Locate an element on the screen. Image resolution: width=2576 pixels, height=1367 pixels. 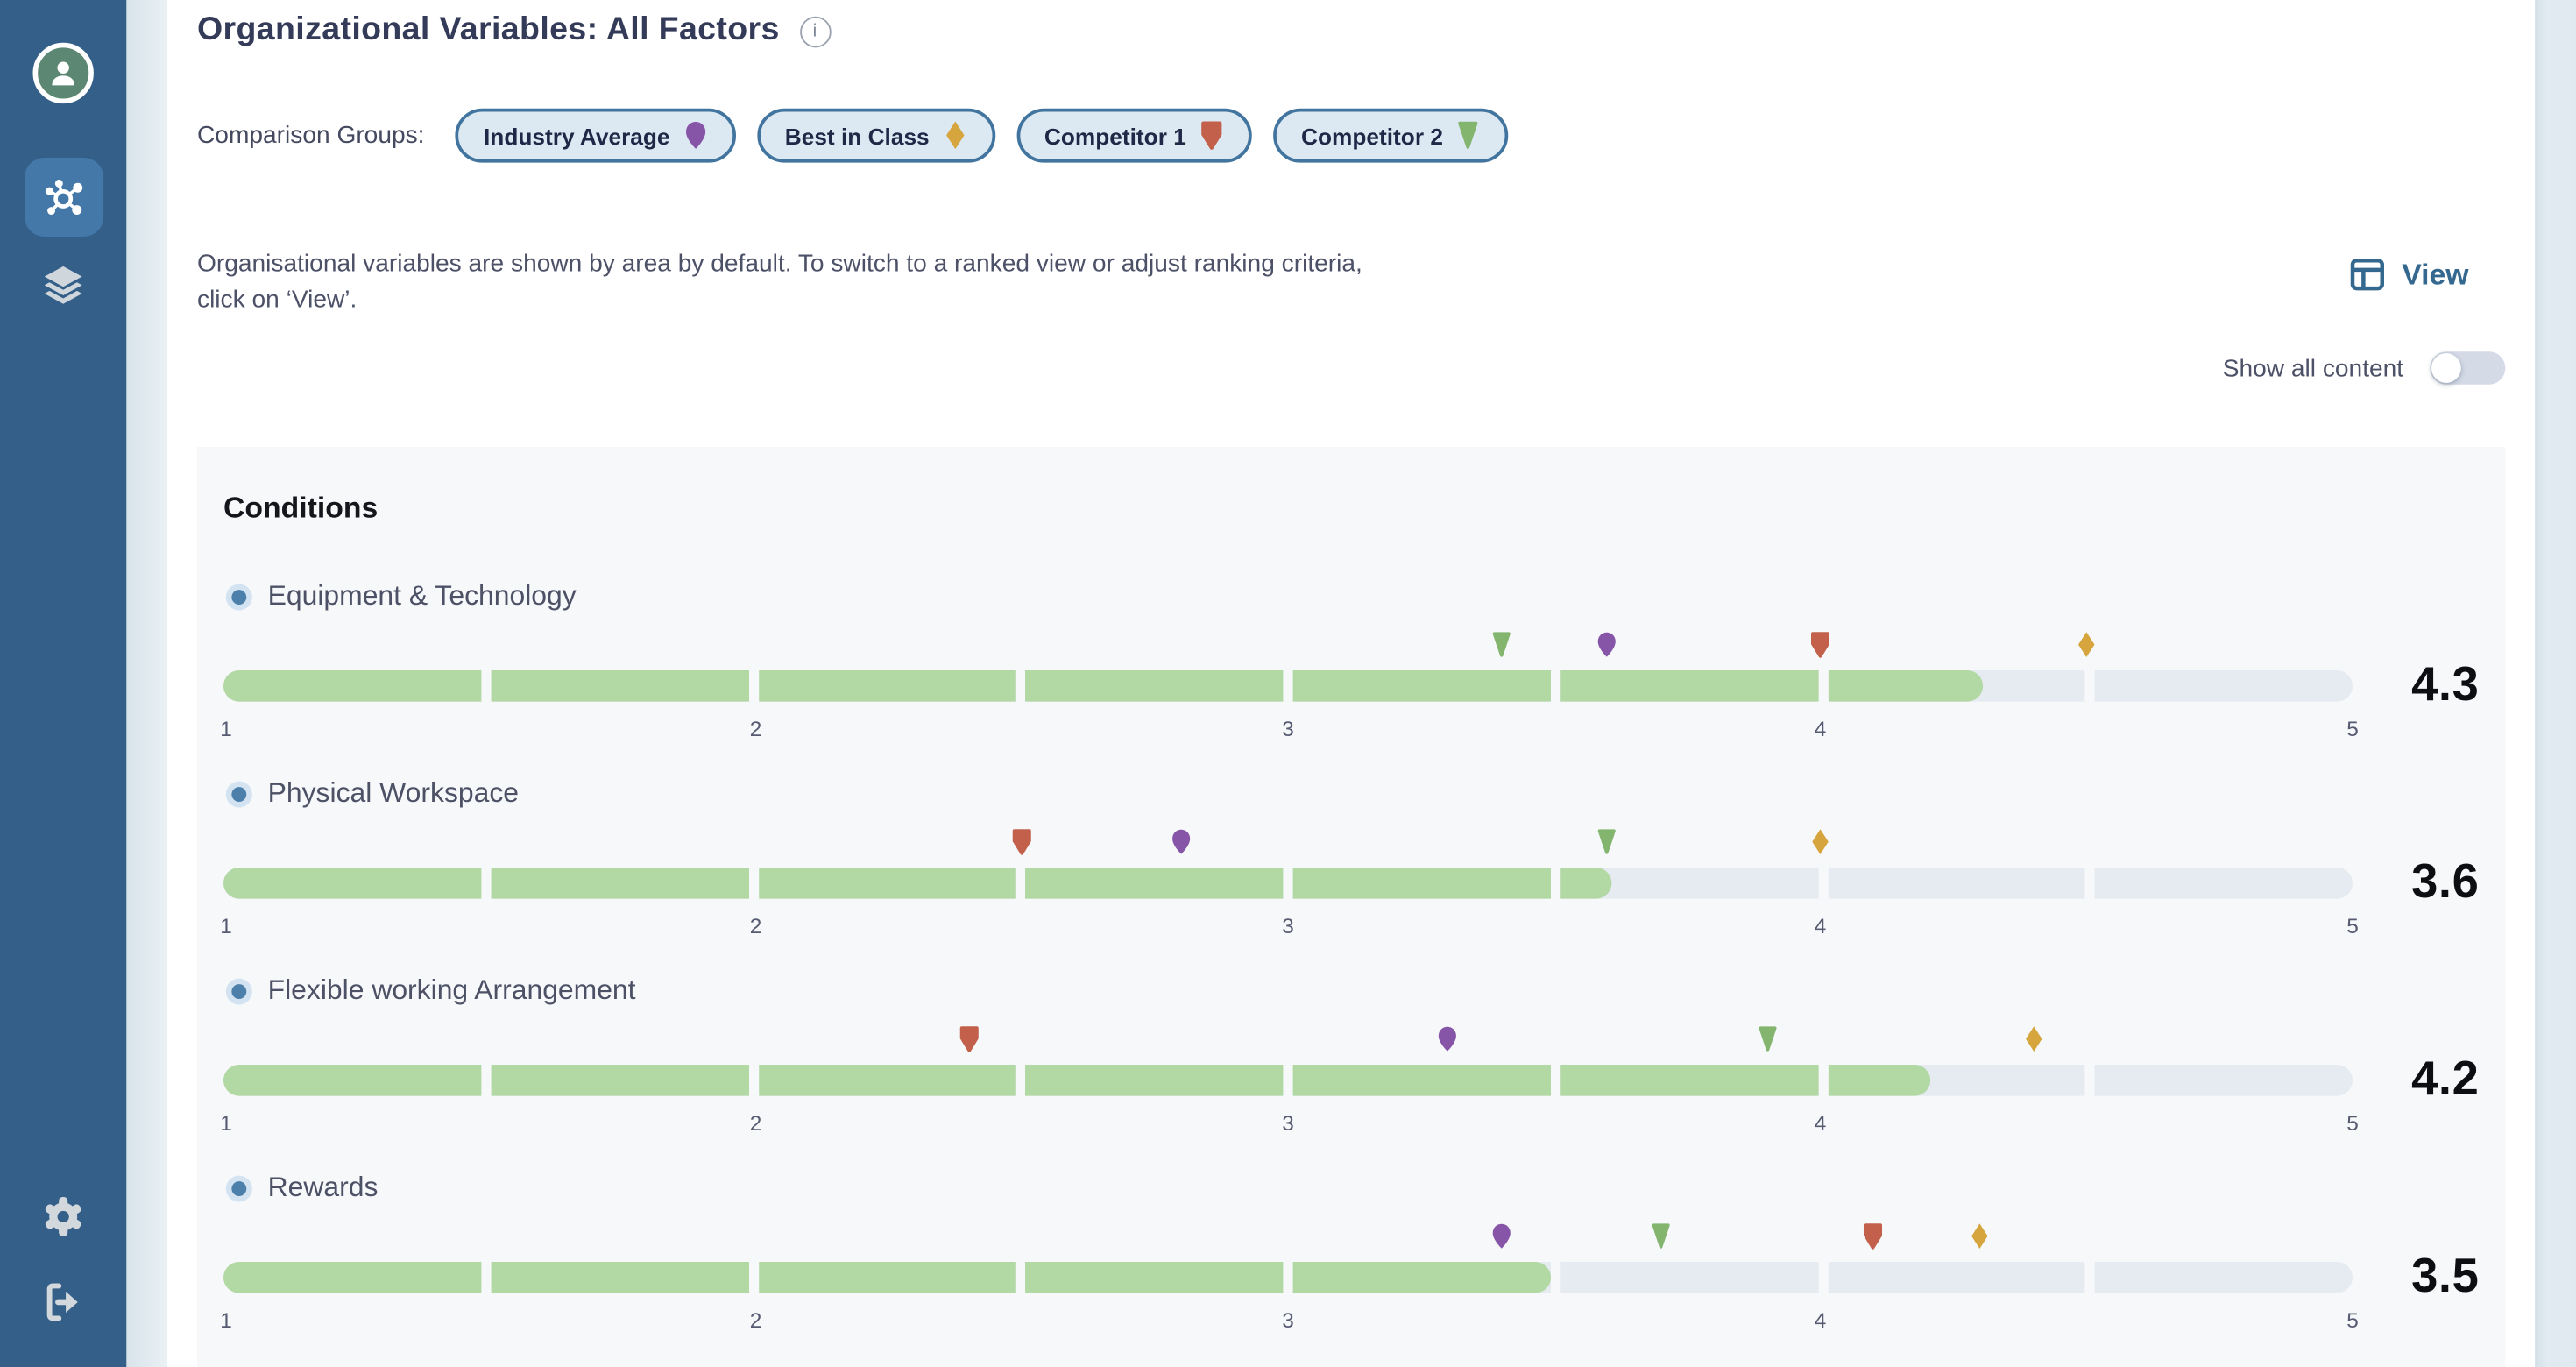
score-bar is located at coordinates (1288, 1277).